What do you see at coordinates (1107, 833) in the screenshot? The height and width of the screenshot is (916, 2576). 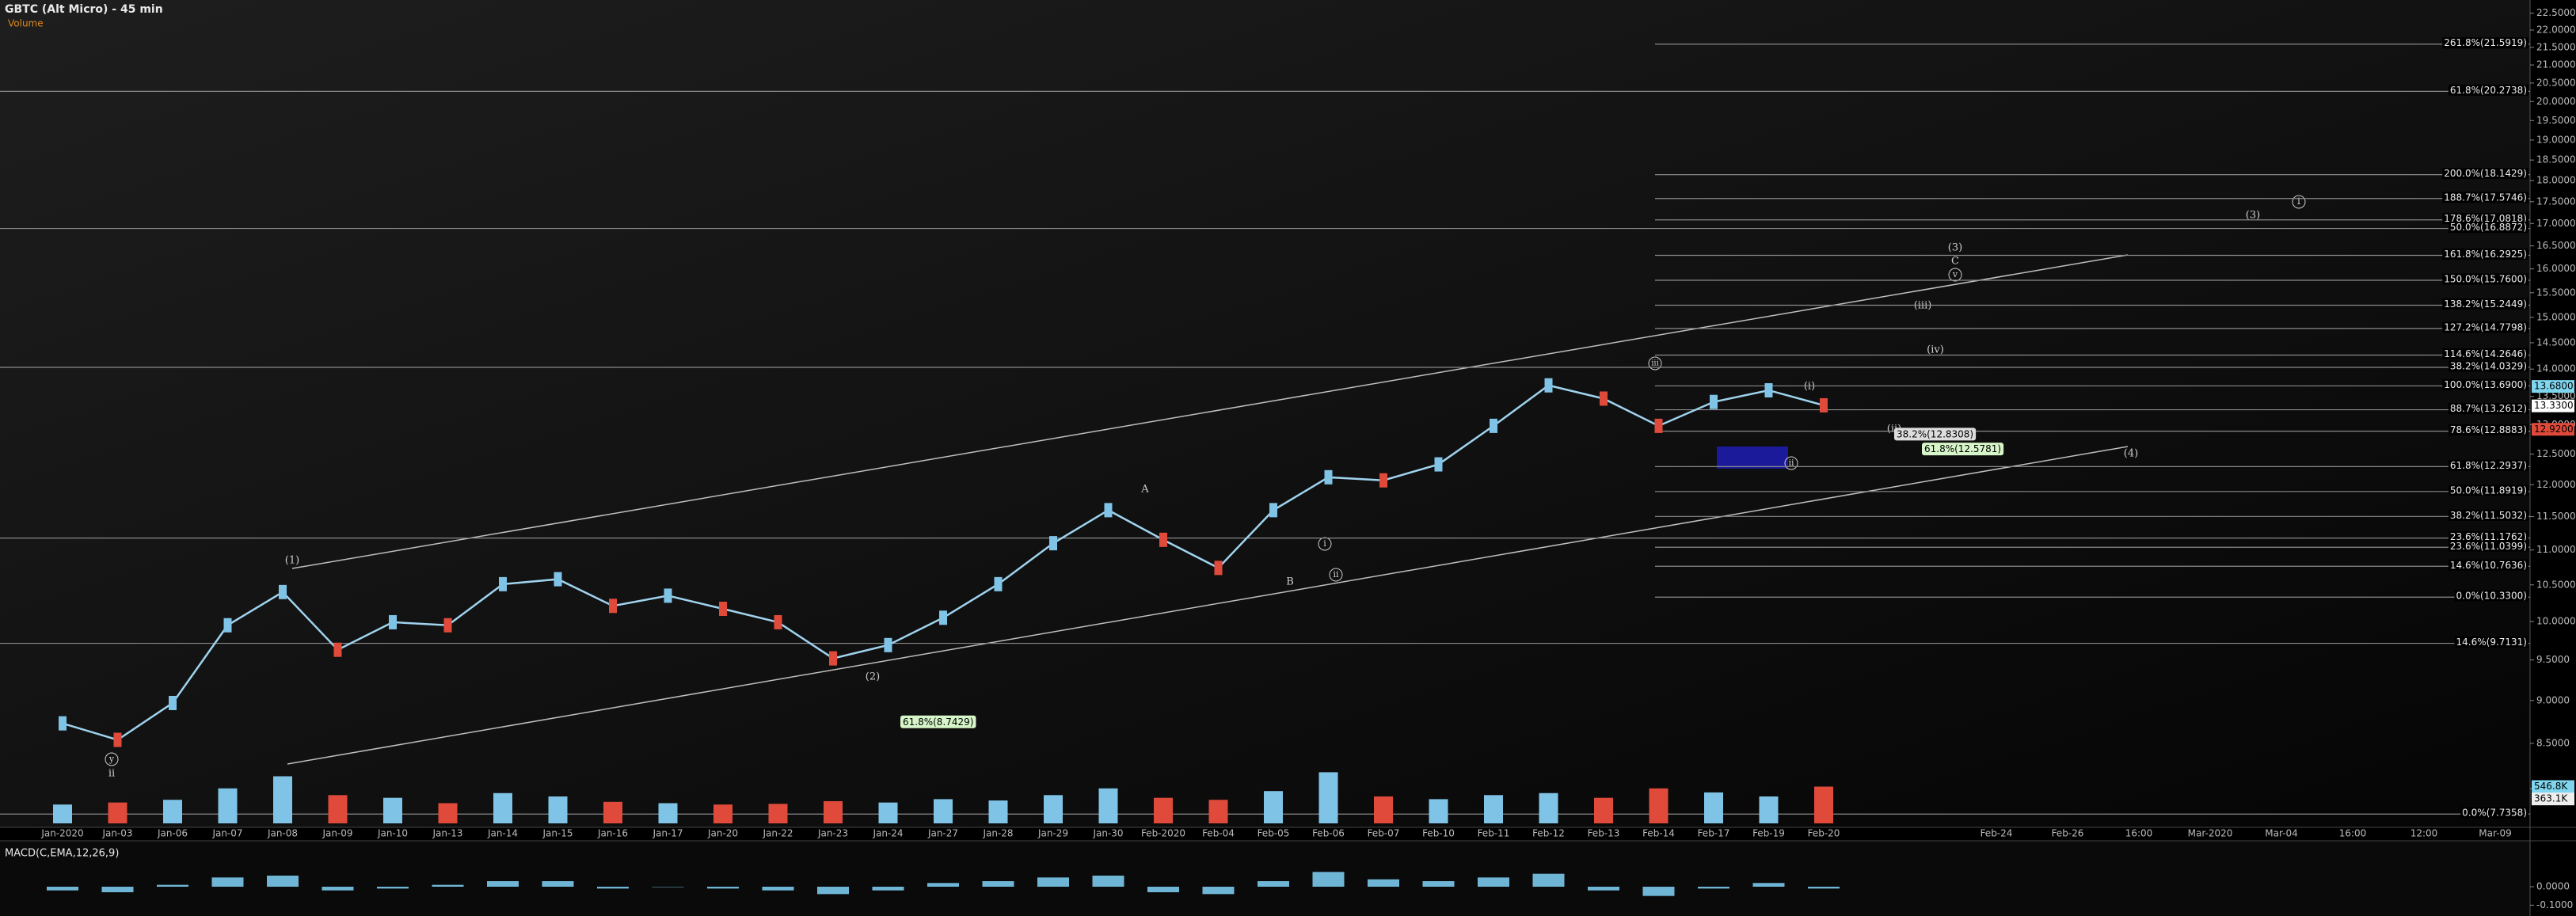 I see `x-tick-label: Jan-30` at bounding box center [1107, 833].